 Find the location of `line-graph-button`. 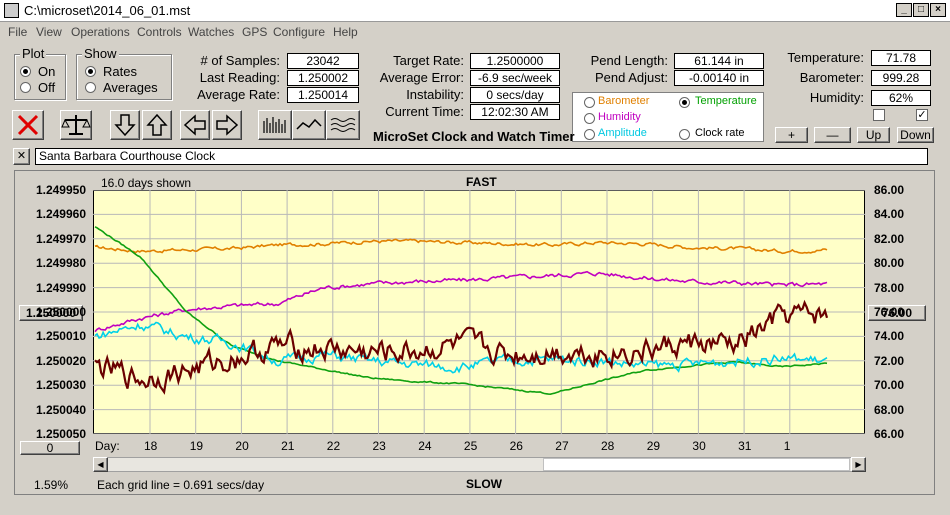

line-graph-button is located at coordinates (309, 125).